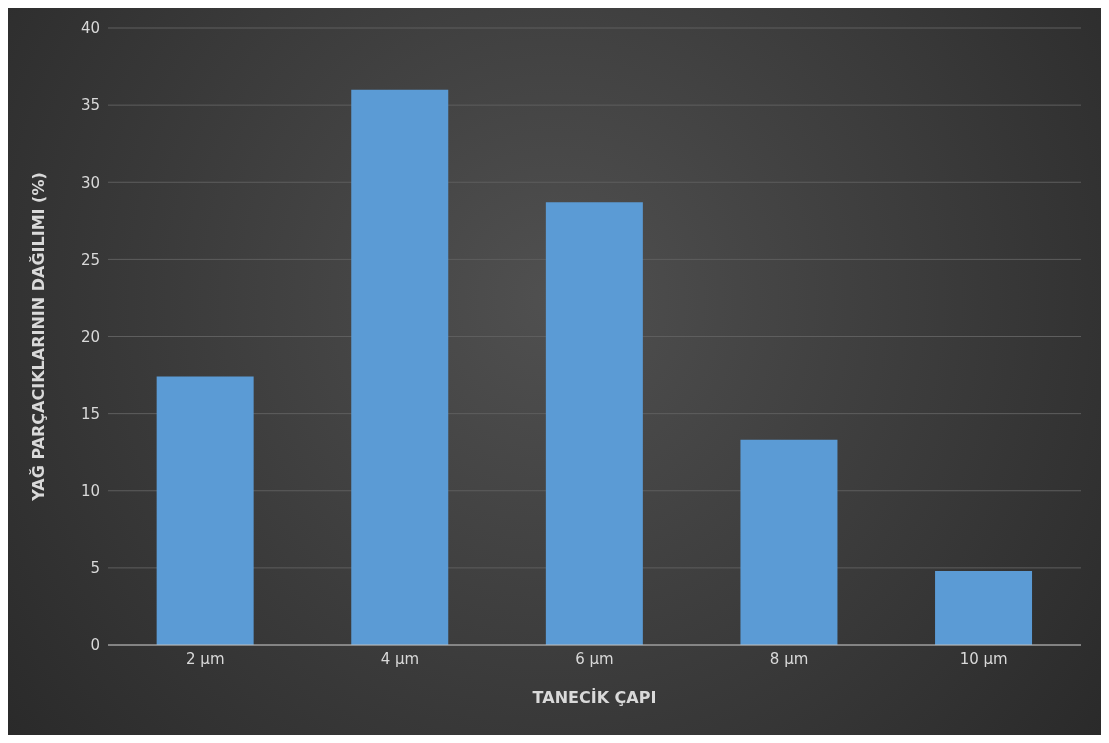 This screenshot has height=743, width=1109. Describe the element at coordinates (400, 658) in the screenshot. I see `x-tick-label: 4 µm` at that location.